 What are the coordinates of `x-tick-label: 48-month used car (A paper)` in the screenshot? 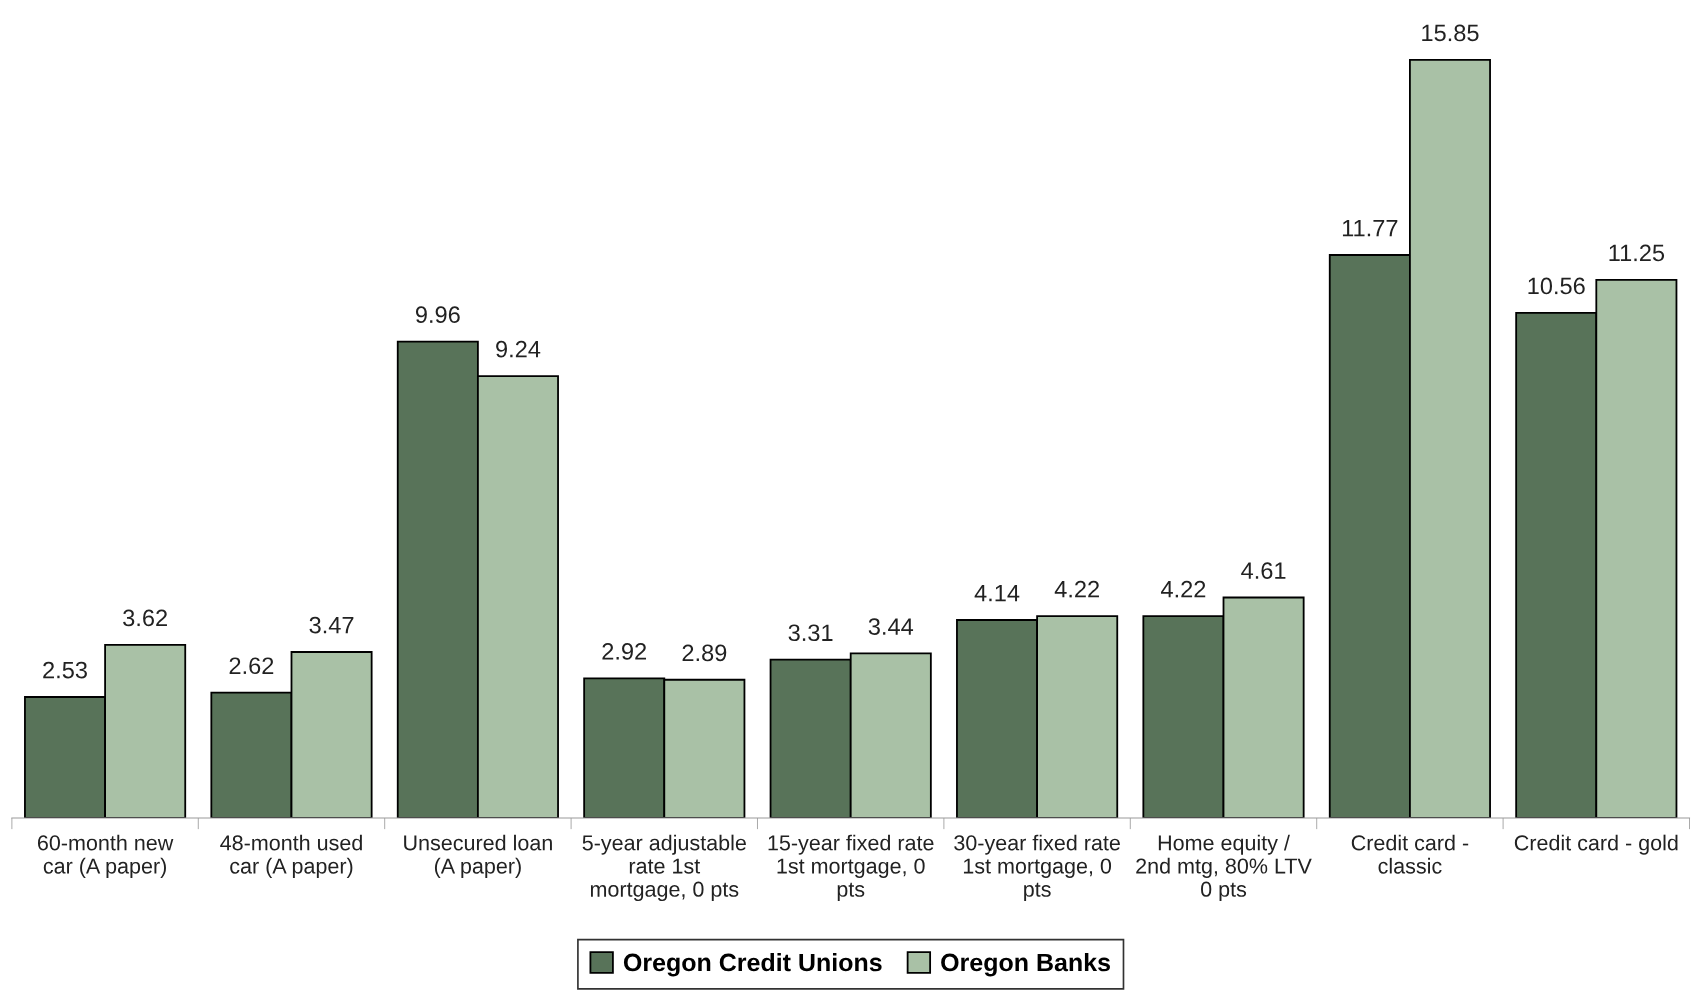 It's located at (291, 856).